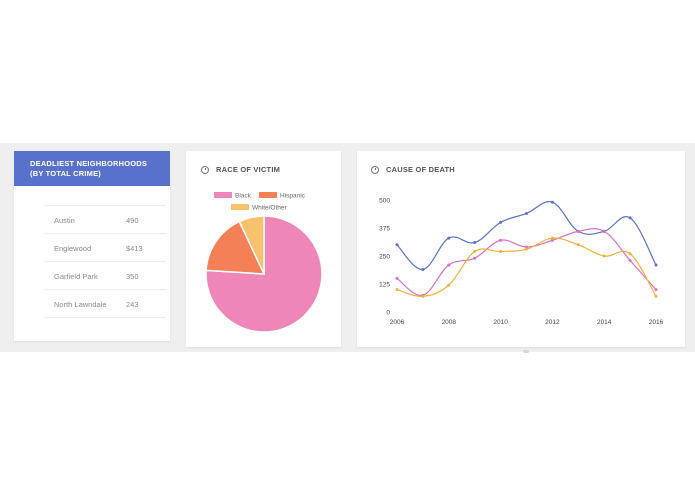 The width and height of the screenshot is (695, 494). I want to click on neighborhood-name: Austin, so click(64, 220).